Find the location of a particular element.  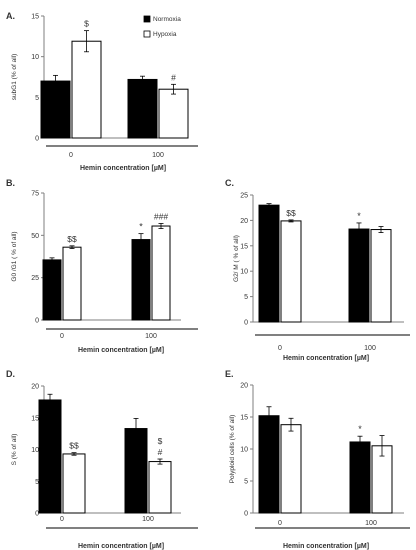

y-axis-label: G0 /G1 ( % of all) is located at coordinates (14, 256).